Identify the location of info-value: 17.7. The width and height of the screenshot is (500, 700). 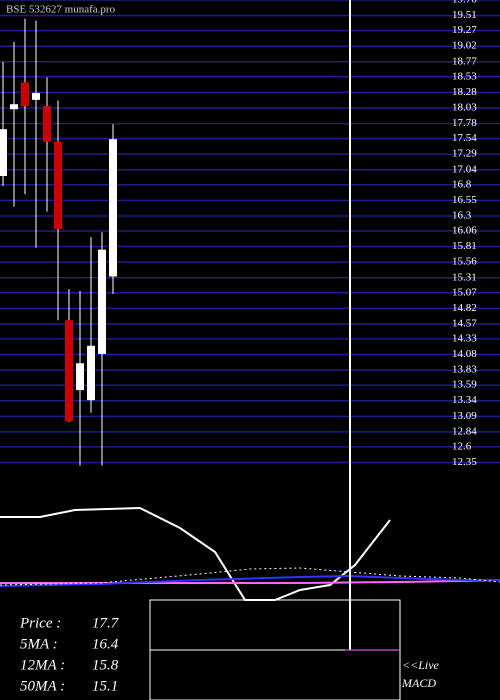
(106, 623).